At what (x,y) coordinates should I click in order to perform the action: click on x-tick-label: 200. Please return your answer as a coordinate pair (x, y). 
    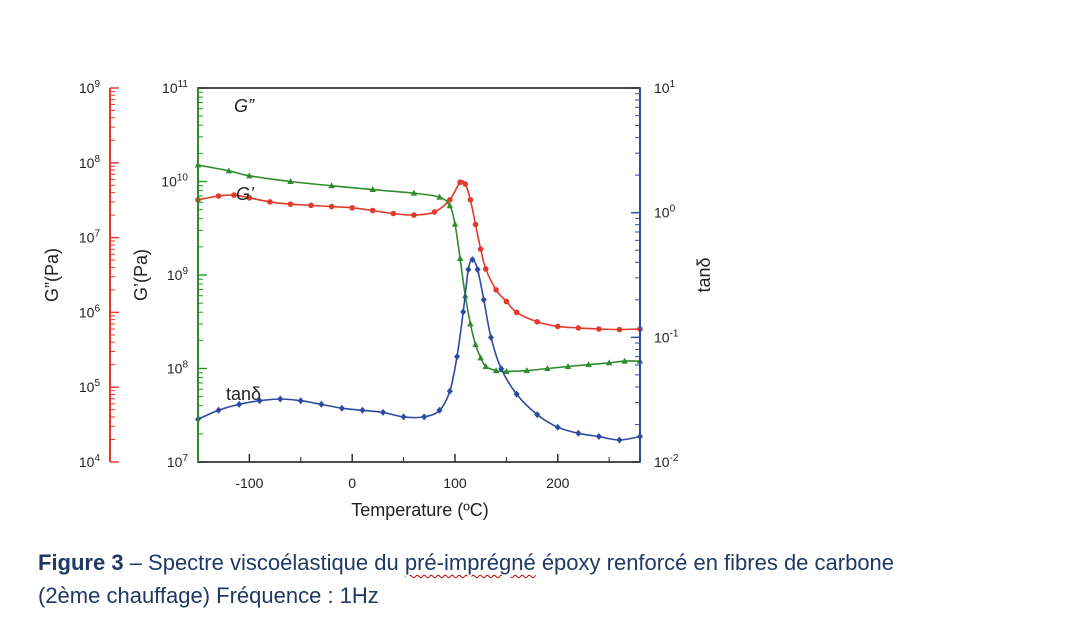
    Looking at the image, I should click on (558, 483).